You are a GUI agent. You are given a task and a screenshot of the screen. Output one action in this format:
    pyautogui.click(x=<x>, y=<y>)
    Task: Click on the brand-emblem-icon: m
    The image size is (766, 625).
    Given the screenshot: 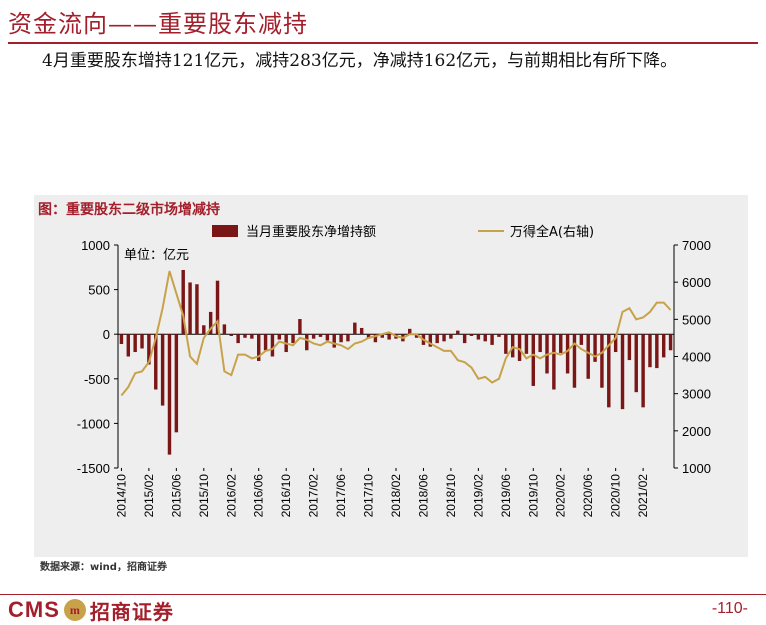 What is the action you would take?
    pyautogui.click(x=74, y=610)
    